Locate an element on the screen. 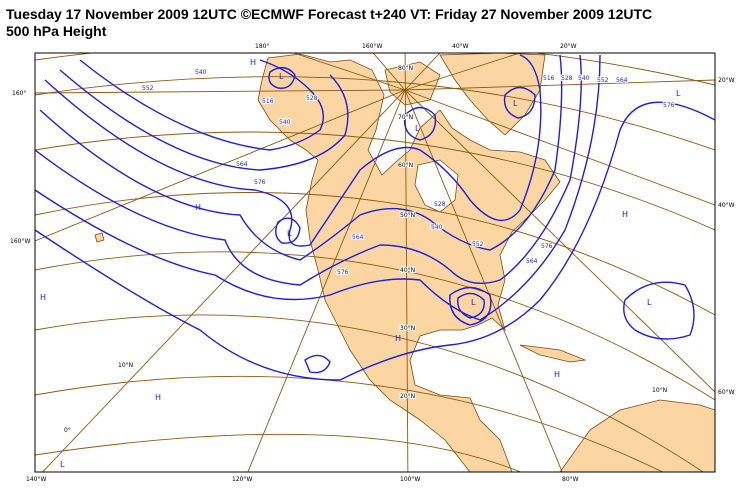 The width and height of the screenshot is (745, 491). edge-label: 100°W is located at coordinates (410, 479).